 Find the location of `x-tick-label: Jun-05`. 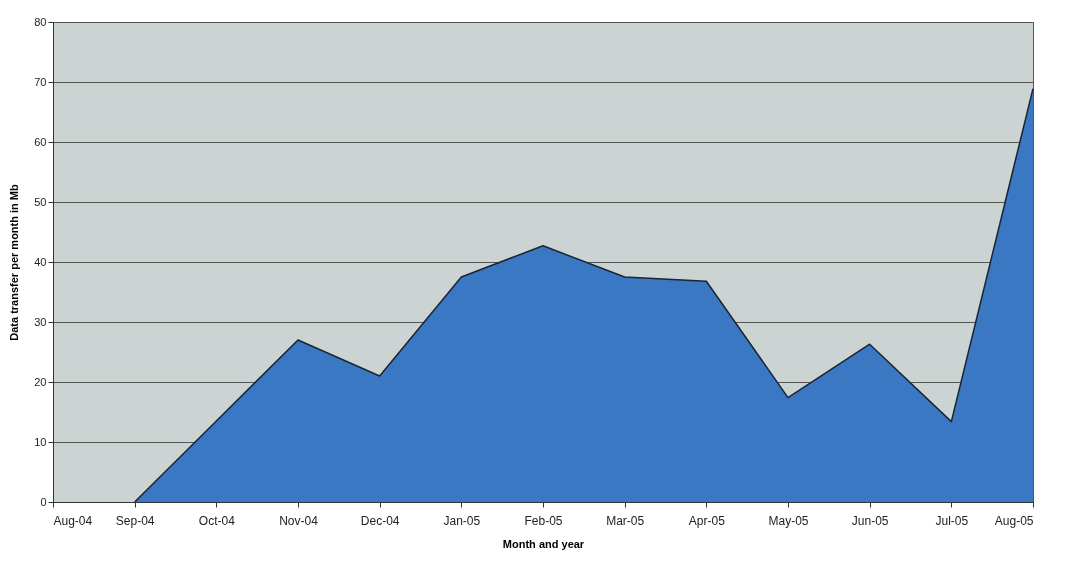

x-tick-label: Jun-05 is located at coordinates (870, 520).